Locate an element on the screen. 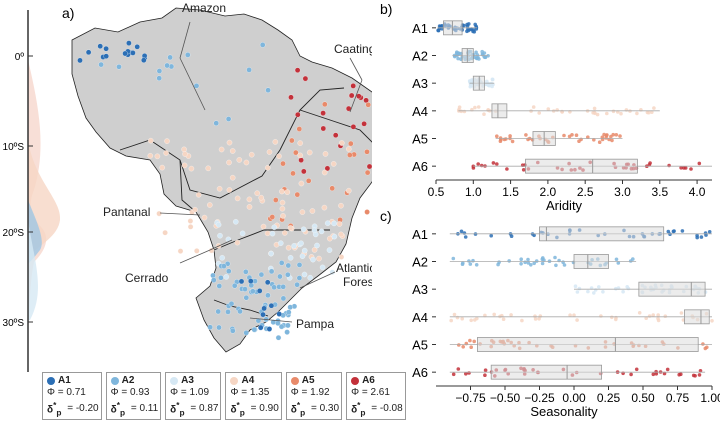 The image size is (720, 423). y-tick-label: A3 is located at coordinates (420, 289).